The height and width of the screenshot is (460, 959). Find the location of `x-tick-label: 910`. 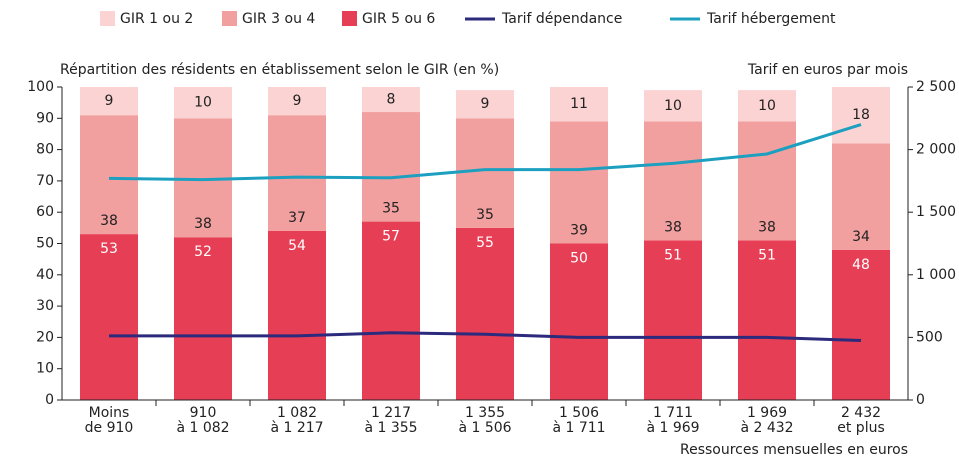

x-tick-label: 910 is located at coordinates (203, 413).